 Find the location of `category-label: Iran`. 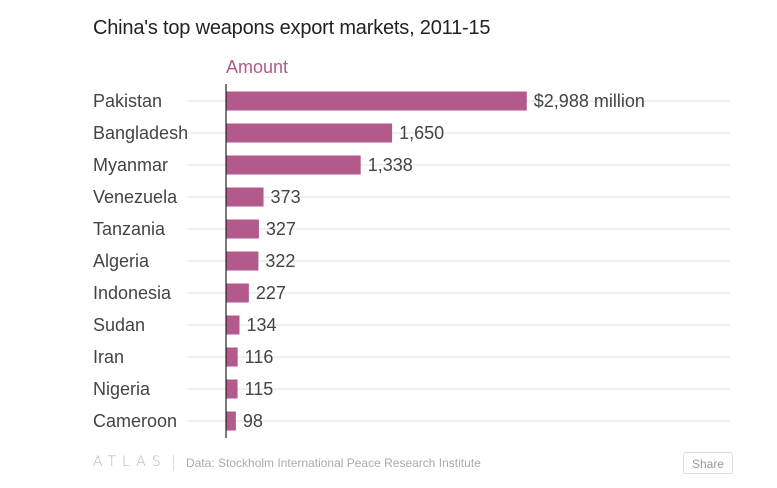

category-label: Iran is located at coordinates (108, 357).